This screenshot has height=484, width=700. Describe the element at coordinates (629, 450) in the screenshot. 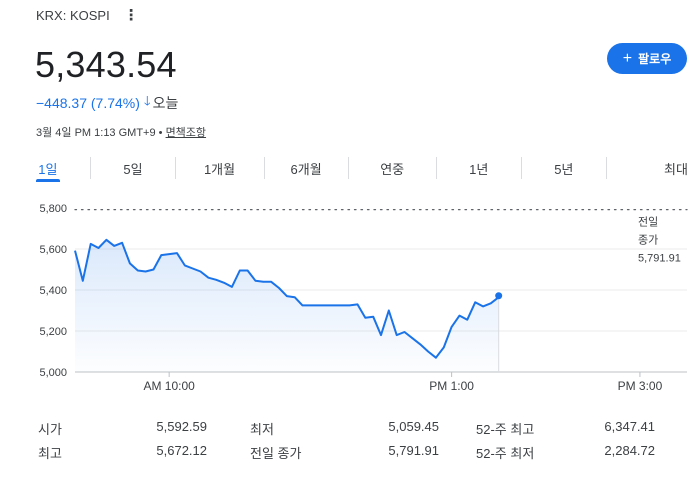

I see `stat-value: 2,284.72` at that location.